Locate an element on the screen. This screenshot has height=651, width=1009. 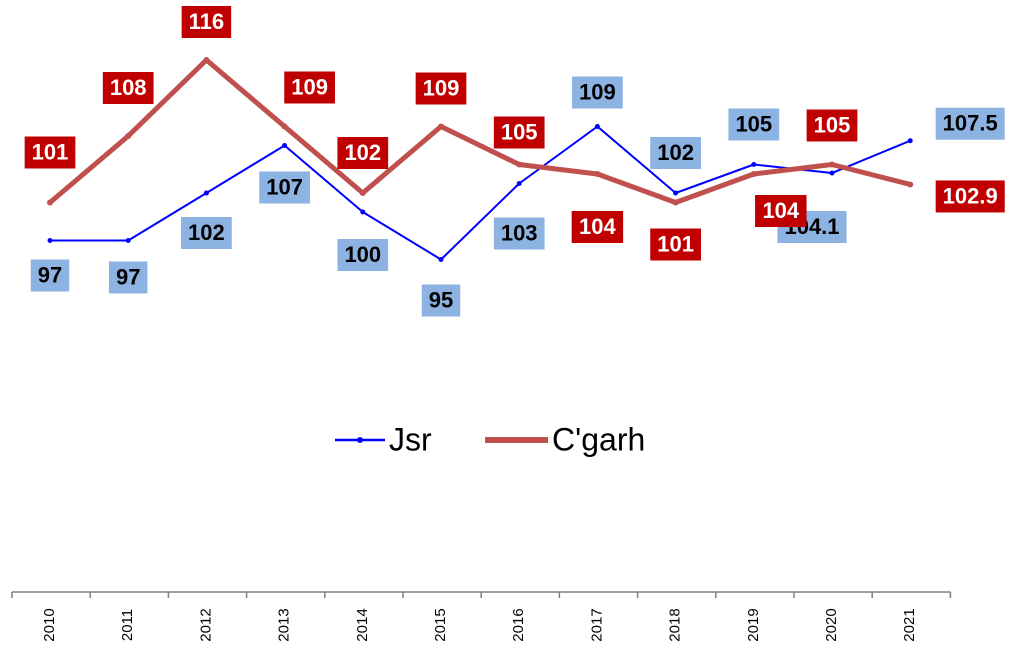
x-tick-label: 2018 is located at coordinates (675, 624).